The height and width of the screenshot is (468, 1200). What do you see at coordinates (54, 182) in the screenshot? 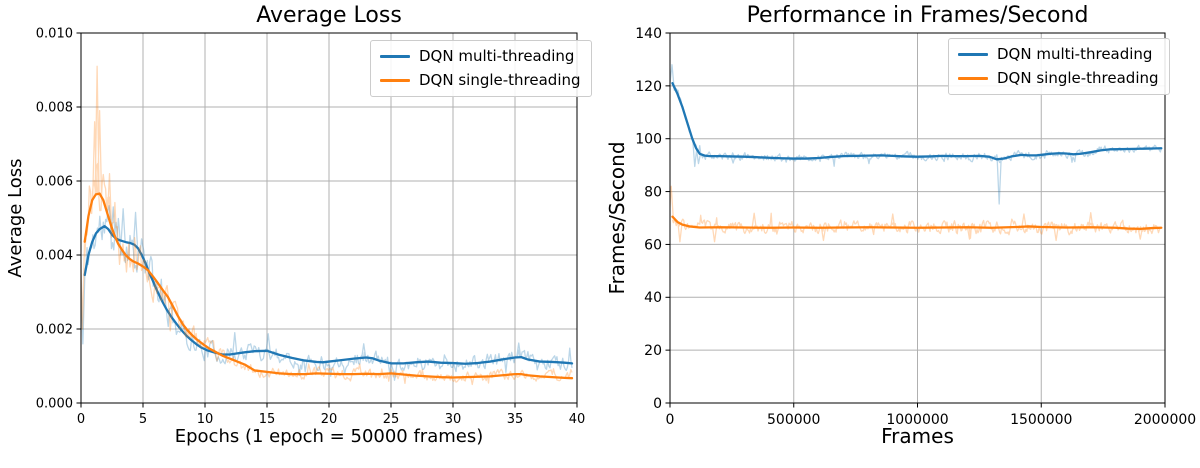
I see `y-tick-label: 0.006` at bounding box center [54, 182].